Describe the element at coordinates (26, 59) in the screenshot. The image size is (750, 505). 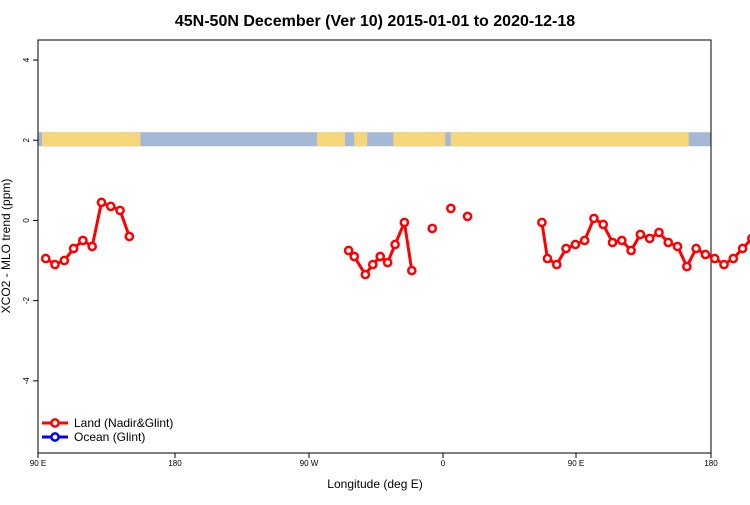
I see `y-tick-label: 4` at that location.